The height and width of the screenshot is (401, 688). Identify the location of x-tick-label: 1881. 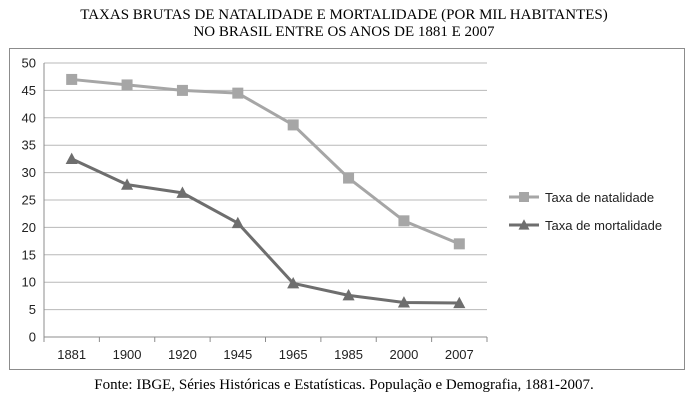
(71, 354).